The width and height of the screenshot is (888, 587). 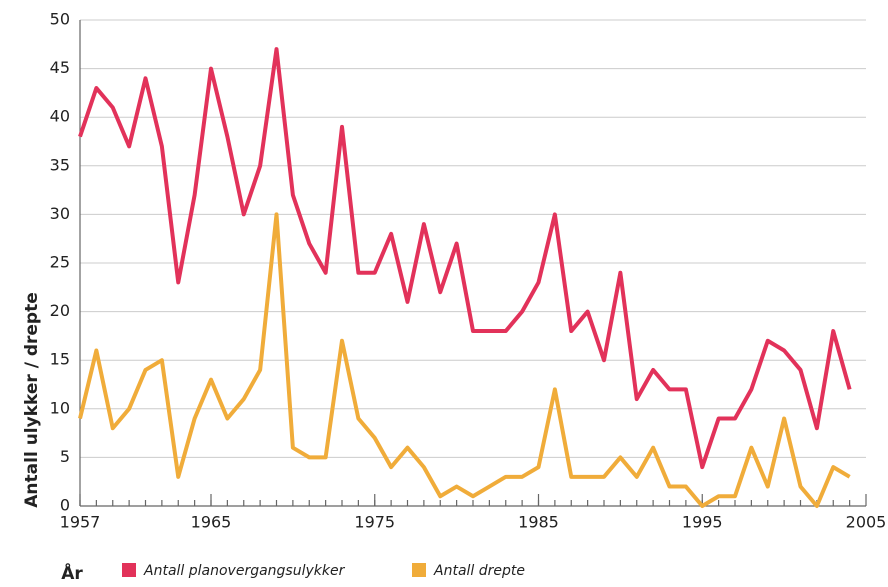 What do you see at coordinates (211, 522) in the screenshot?
I see `x-tick-label: 1965` at bounding box center [211, 522].